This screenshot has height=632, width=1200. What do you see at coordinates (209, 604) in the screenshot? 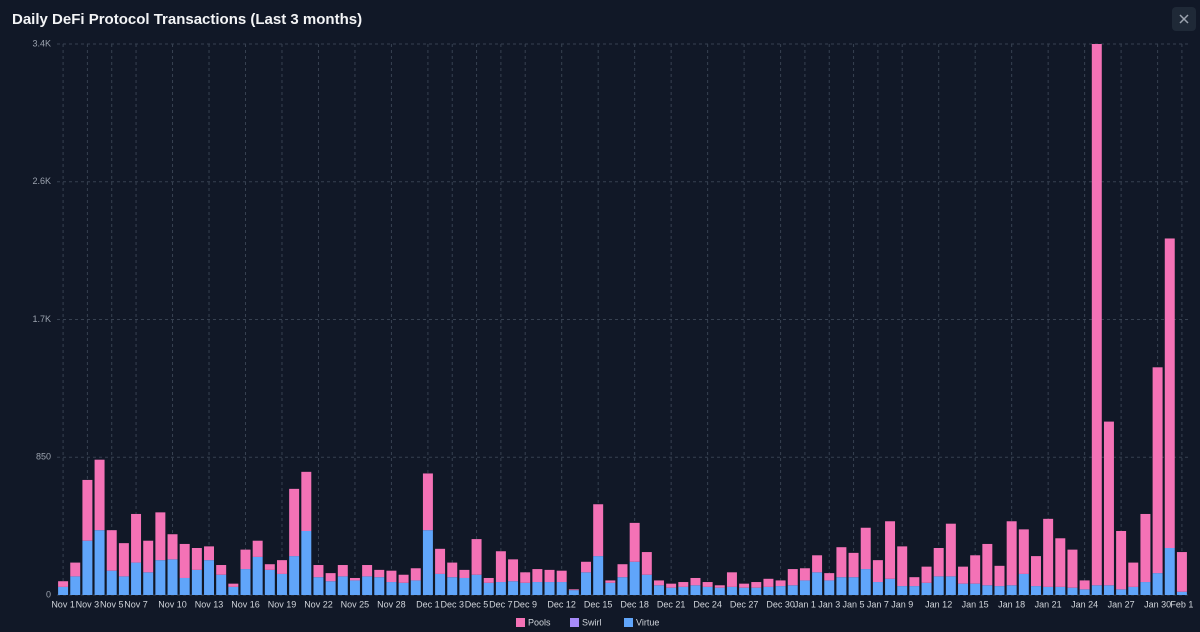
I see `x-tick-label: Nov 13` at bounding box center [209, 604].